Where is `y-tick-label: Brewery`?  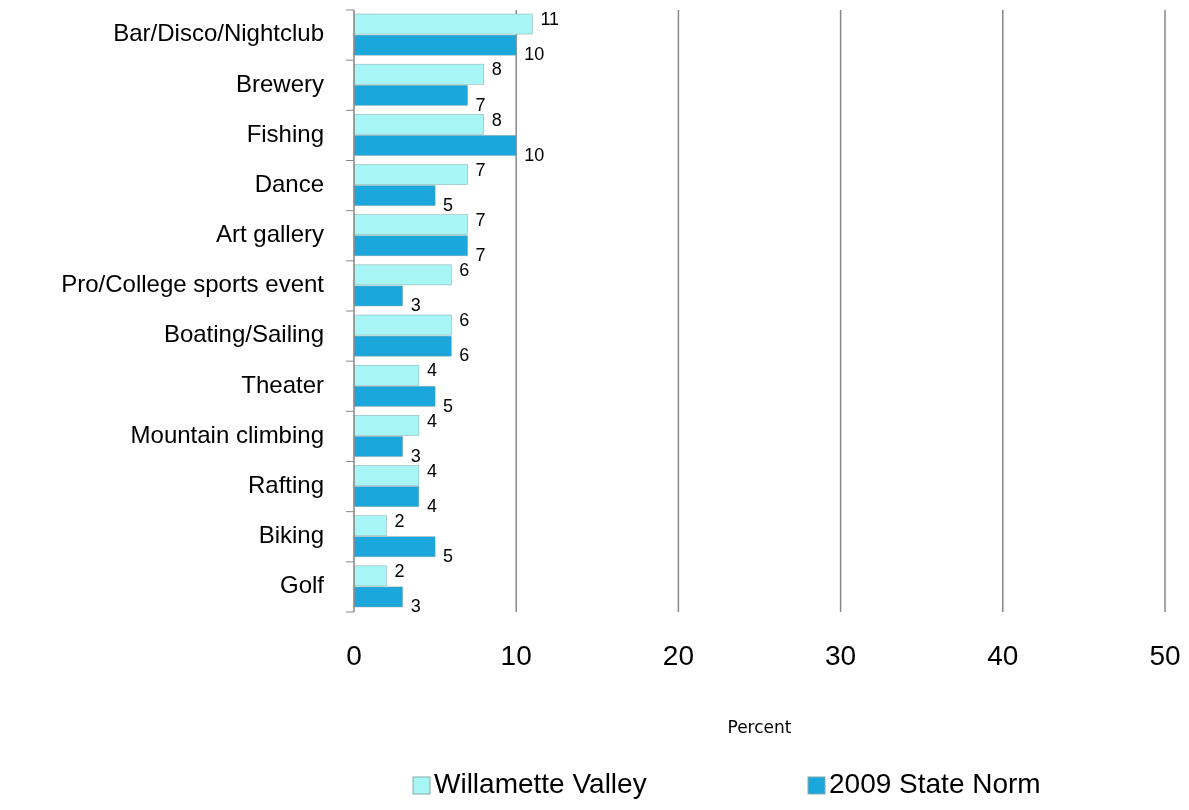 y-tick-label: Brewery is located at coordinates (279, 83).